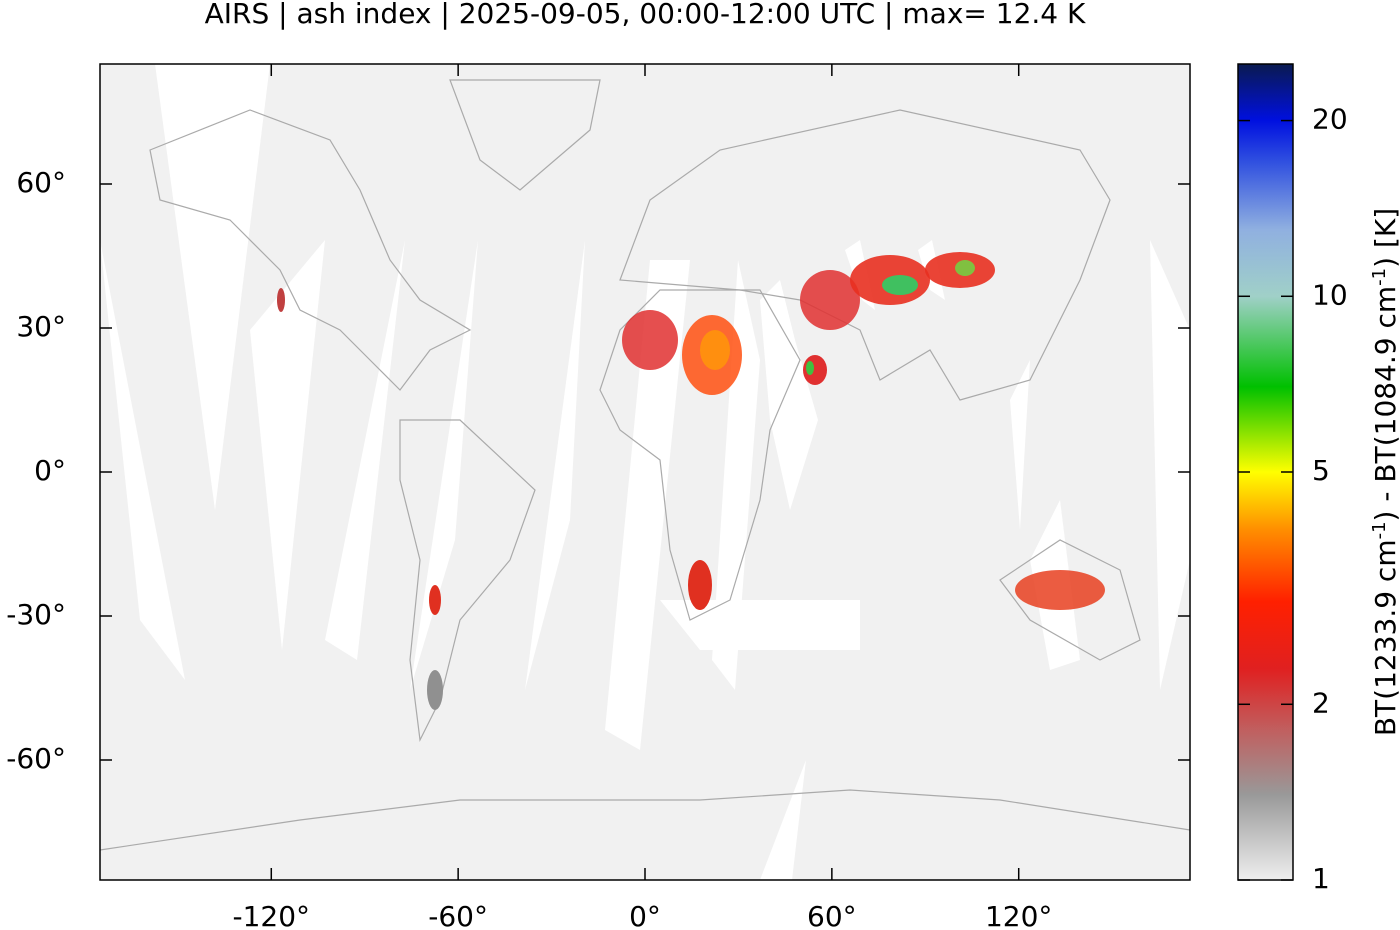  I want to click on y-tick-label: 30°, so click(41, 326).